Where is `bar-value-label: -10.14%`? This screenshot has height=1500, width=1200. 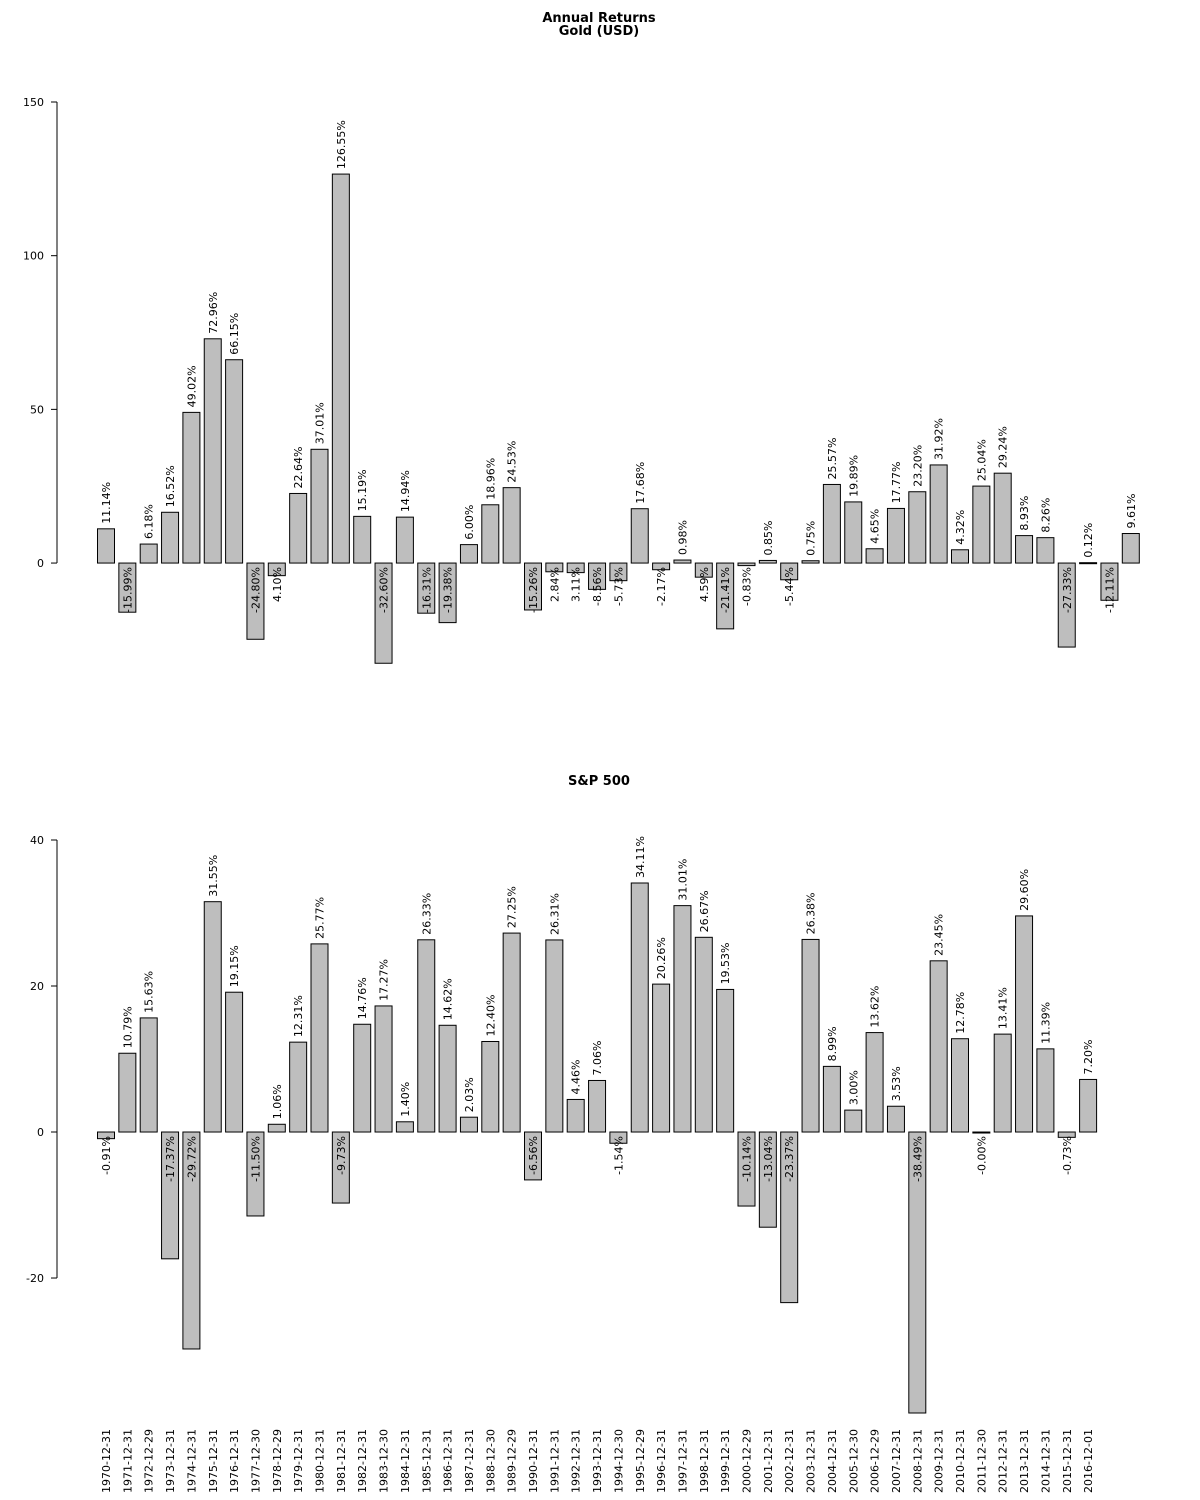
bar-value-label: -10.14% is located at coordinates (747, 1159).